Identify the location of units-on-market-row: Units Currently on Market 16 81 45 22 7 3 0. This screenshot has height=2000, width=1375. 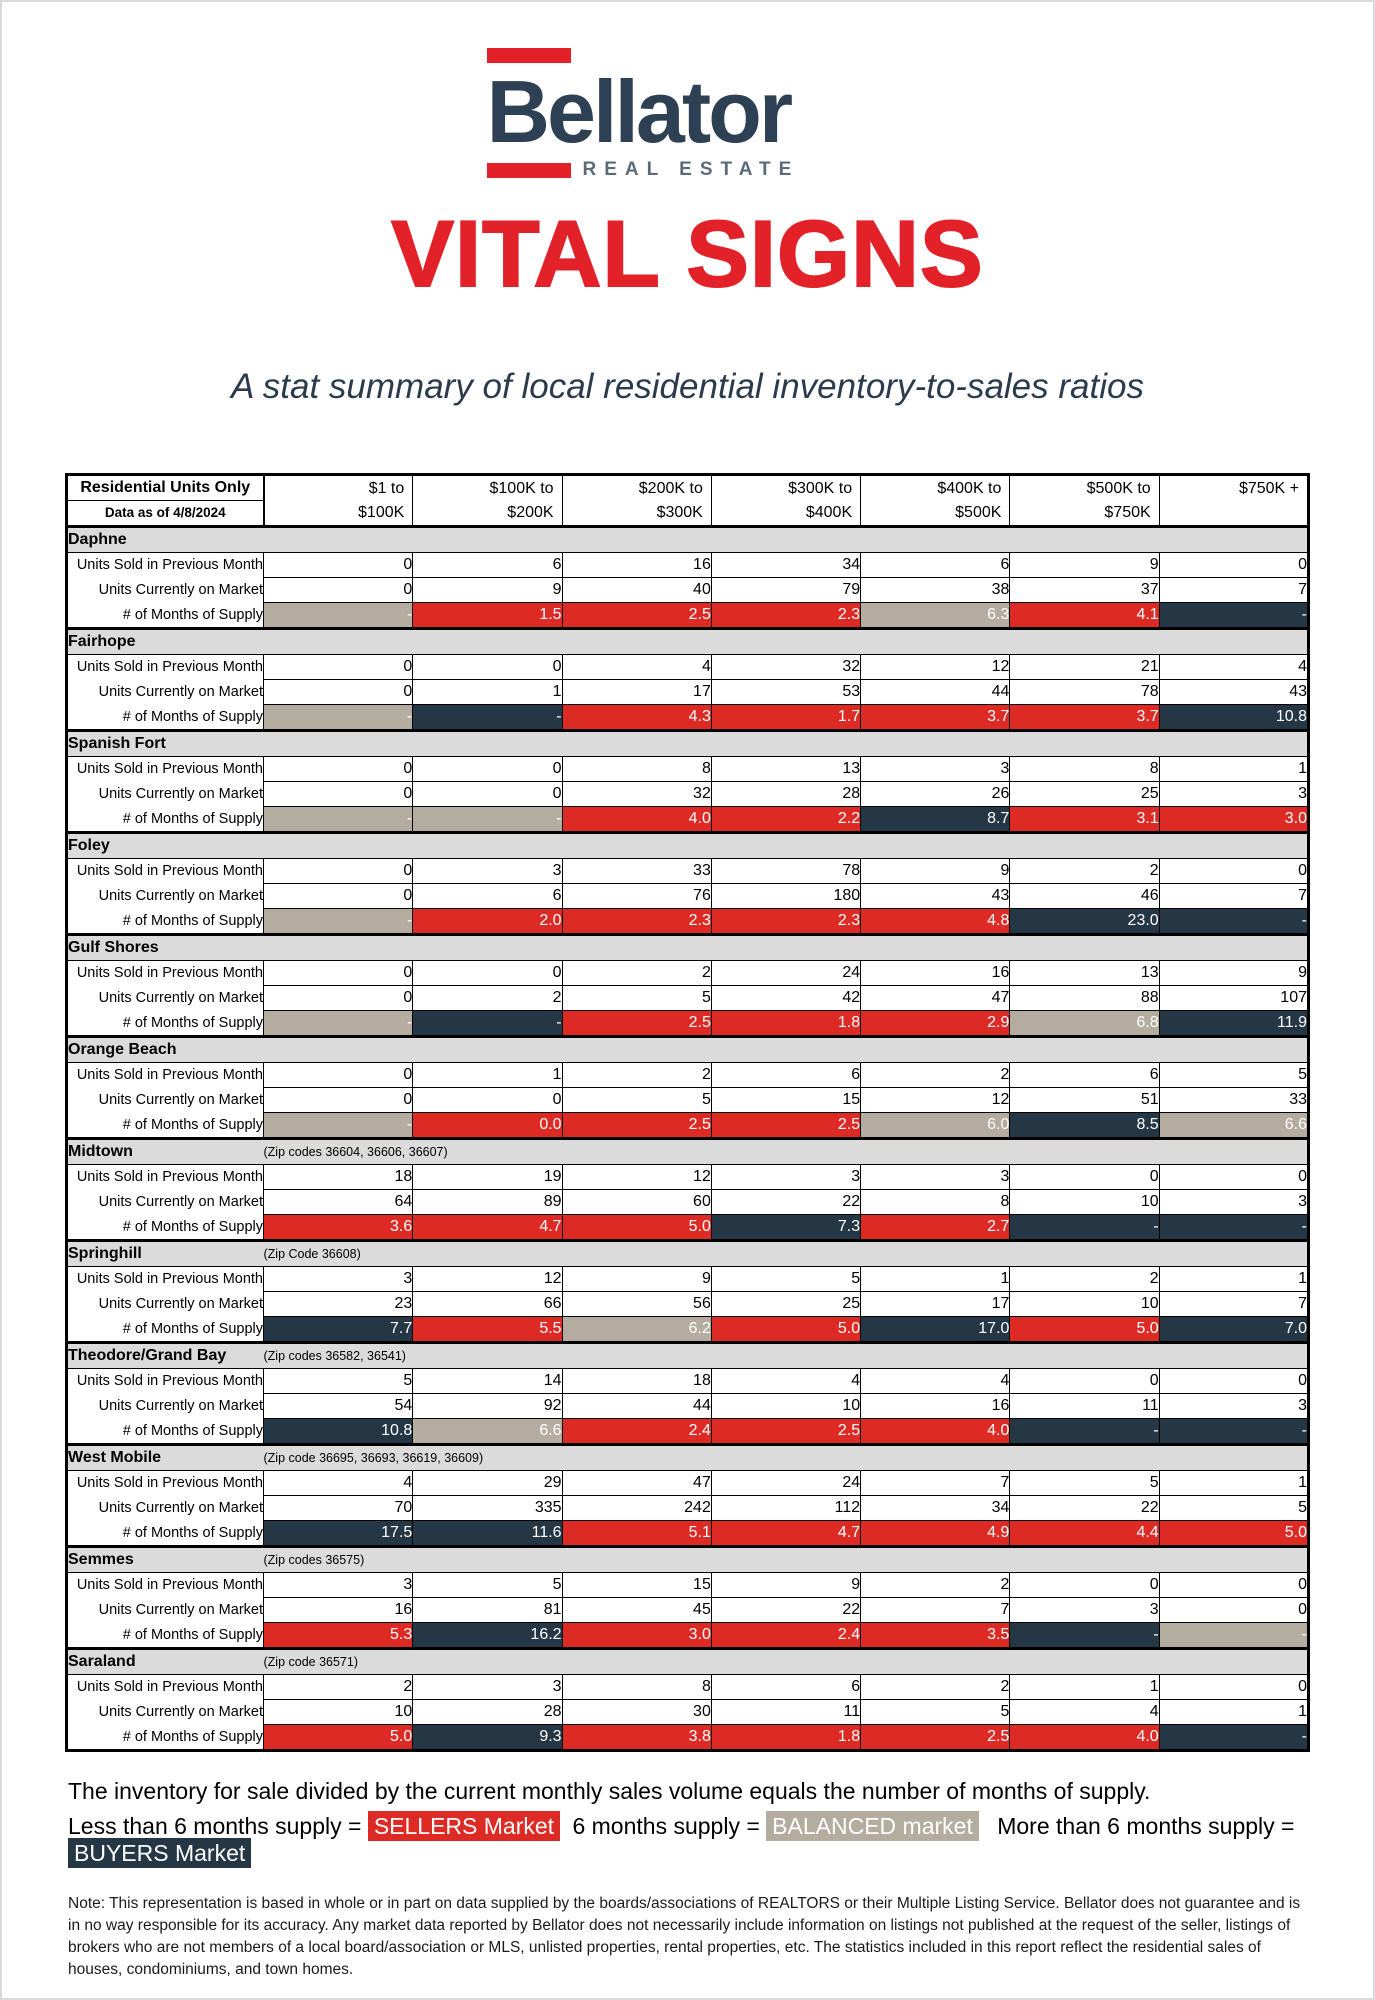
(688, 1610).